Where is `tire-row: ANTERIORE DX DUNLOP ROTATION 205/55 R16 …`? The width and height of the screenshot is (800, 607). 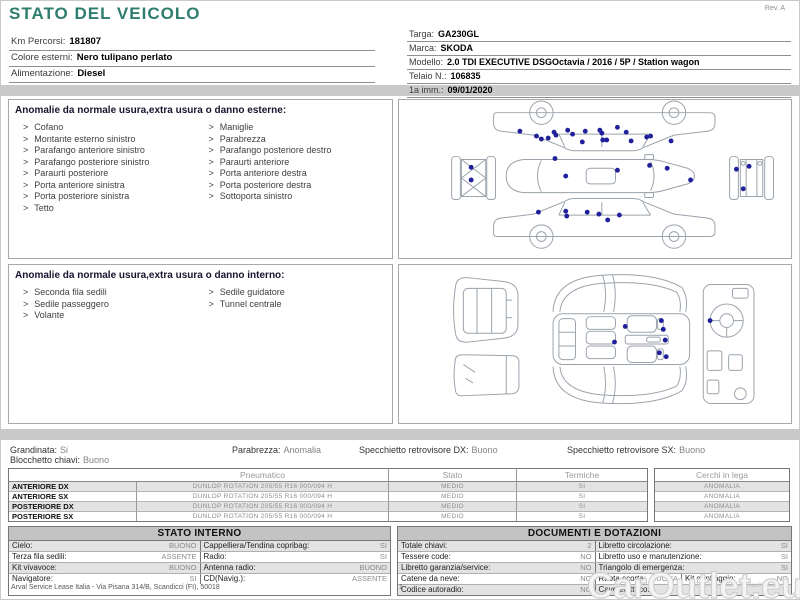
tire-row: ANTERIORE DX DUNLOP ROTATION 205/55 R16 … is located at coordinates (328, 487).